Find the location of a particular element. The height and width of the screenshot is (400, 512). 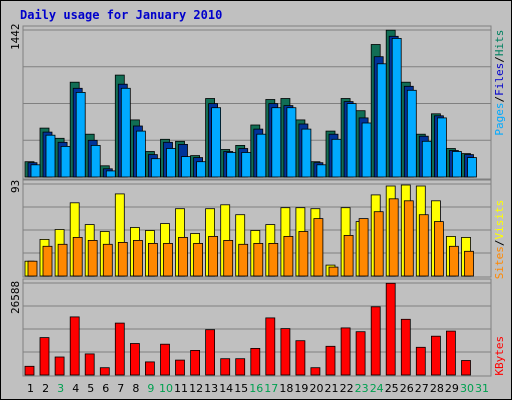

x-tick-label: 25 is located at coordinates (392, 388).